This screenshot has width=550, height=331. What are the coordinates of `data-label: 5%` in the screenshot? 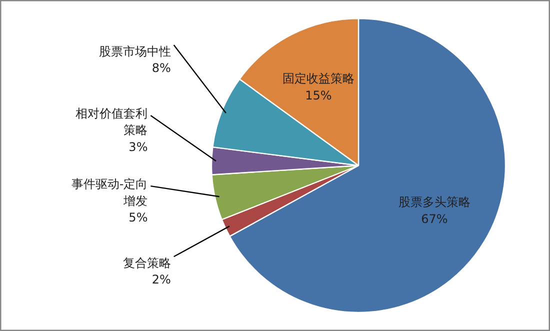 It's located at (138, 217).